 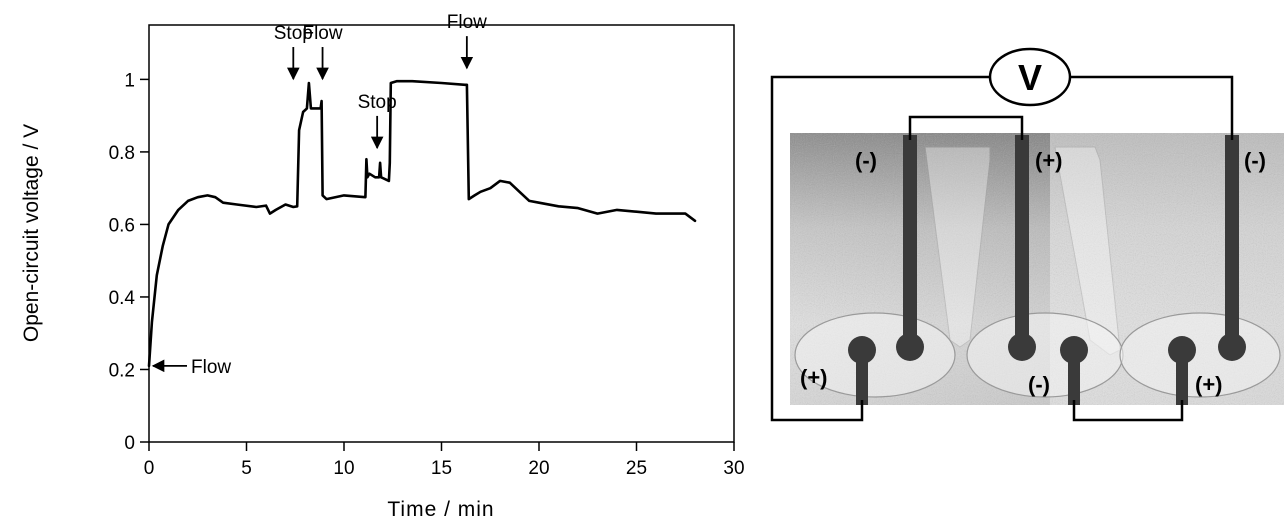 I want to click on electrode-top-right, so click(x=1232, y=248).